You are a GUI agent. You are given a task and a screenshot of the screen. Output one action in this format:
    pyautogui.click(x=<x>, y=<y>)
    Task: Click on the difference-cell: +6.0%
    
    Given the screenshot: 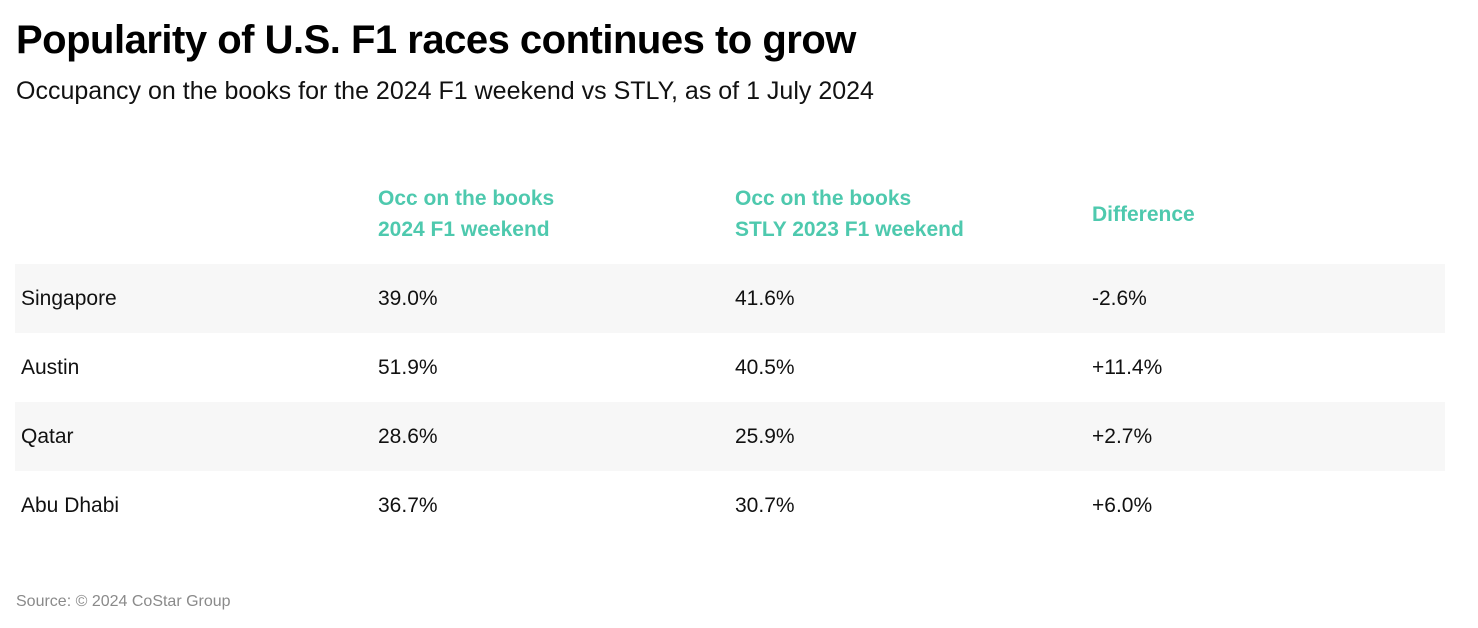 What is the action you would take?
    pyautogui.click(x=1122, y=505)
    